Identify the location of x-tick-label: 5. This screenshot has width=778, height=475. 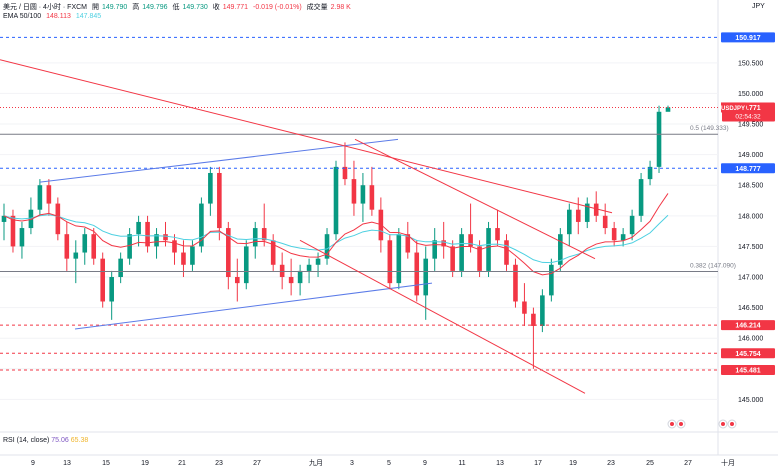
(389, 463).